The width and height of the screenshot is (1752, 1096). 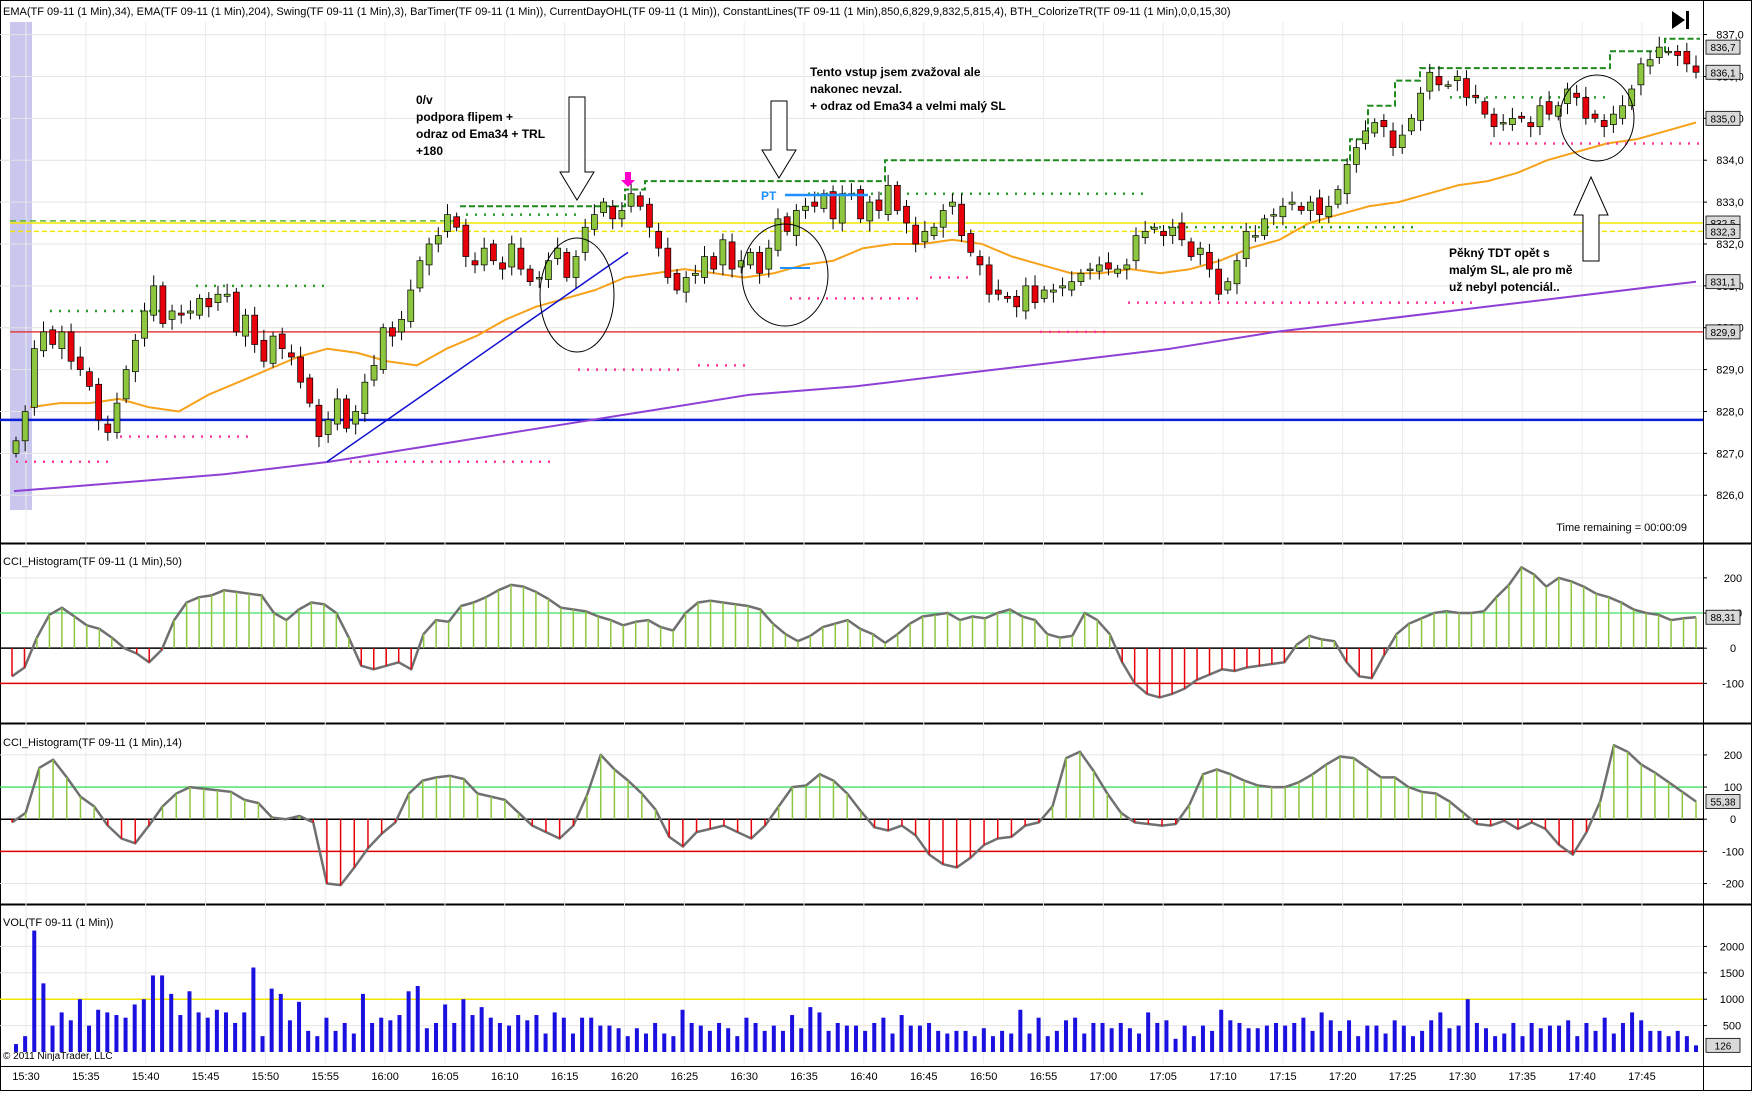 What do you see at coordinates (1733, 684) in the screenshot?
I see `y-tick-label: -100` at bounding box center [1733, 684].